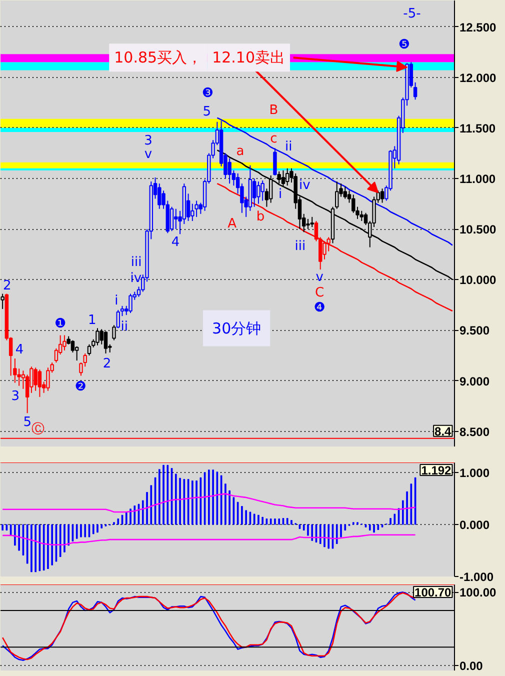  Describe the element at coordinates (240, 152) in the screenshot. I see `annotation: a` at that location.